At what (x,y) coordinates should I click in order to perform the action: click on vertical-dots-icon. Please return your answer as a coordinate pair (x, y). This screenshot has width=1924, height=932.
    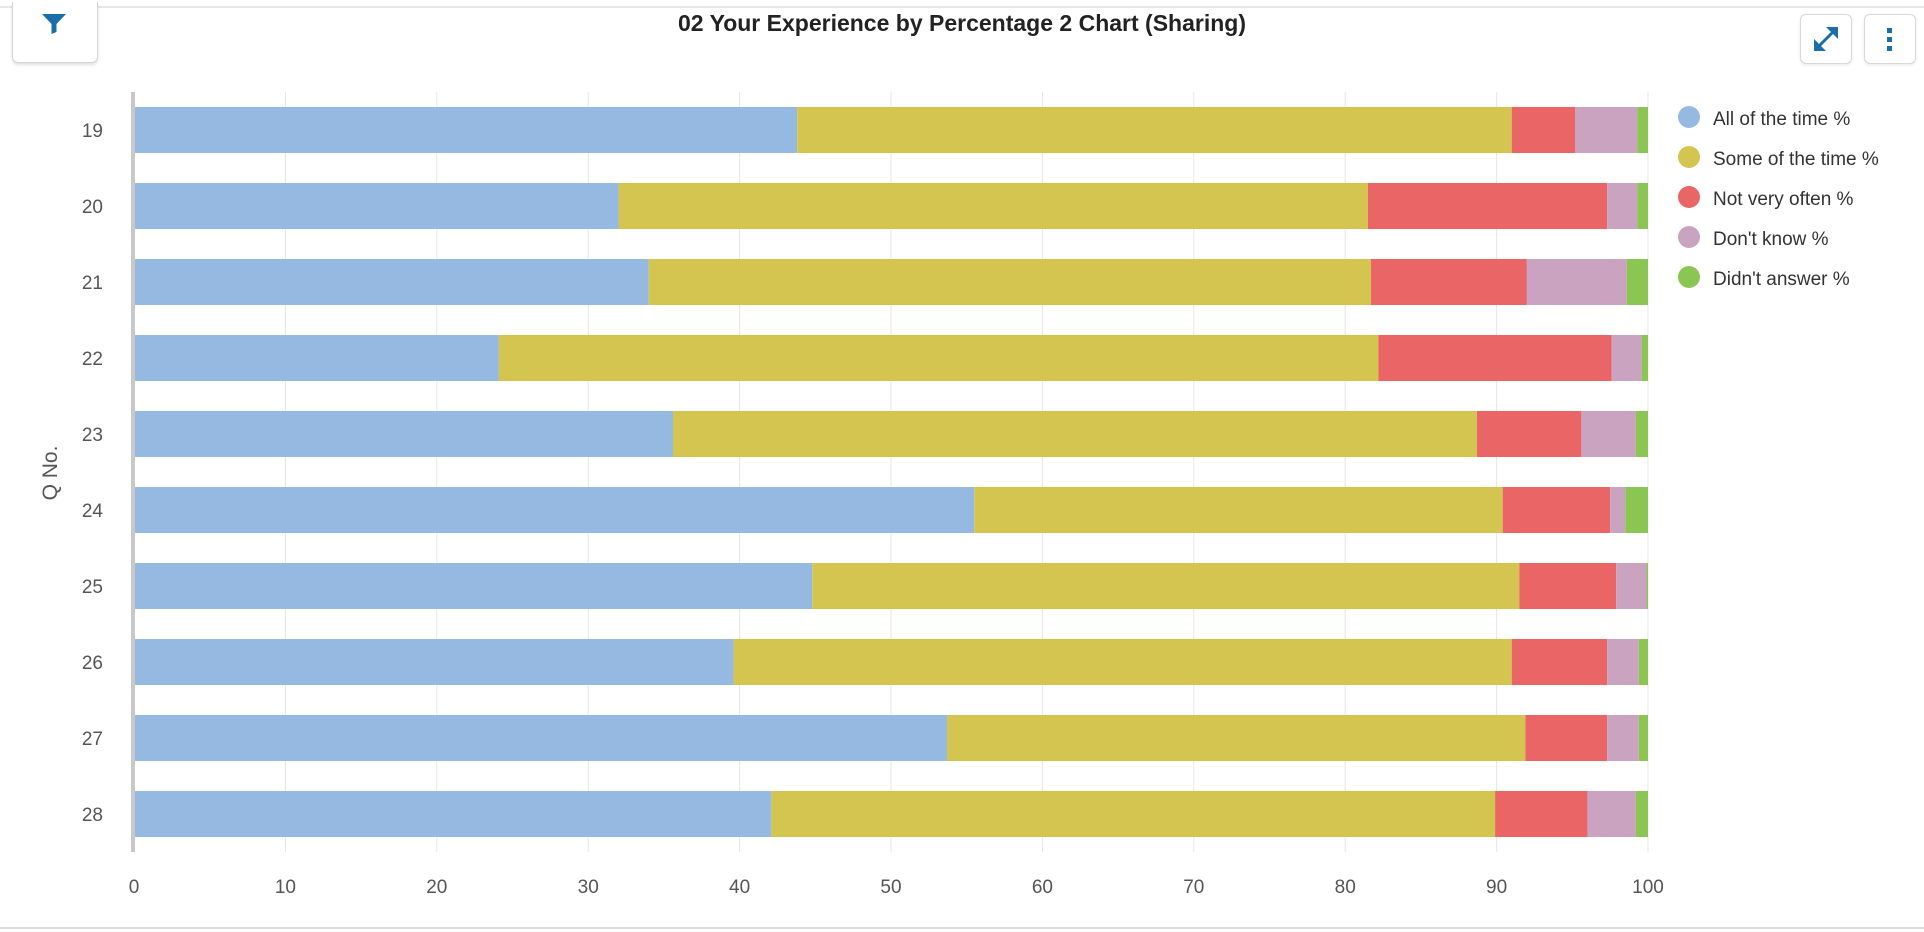
    Looking at the image, I should click on (1889, 39).